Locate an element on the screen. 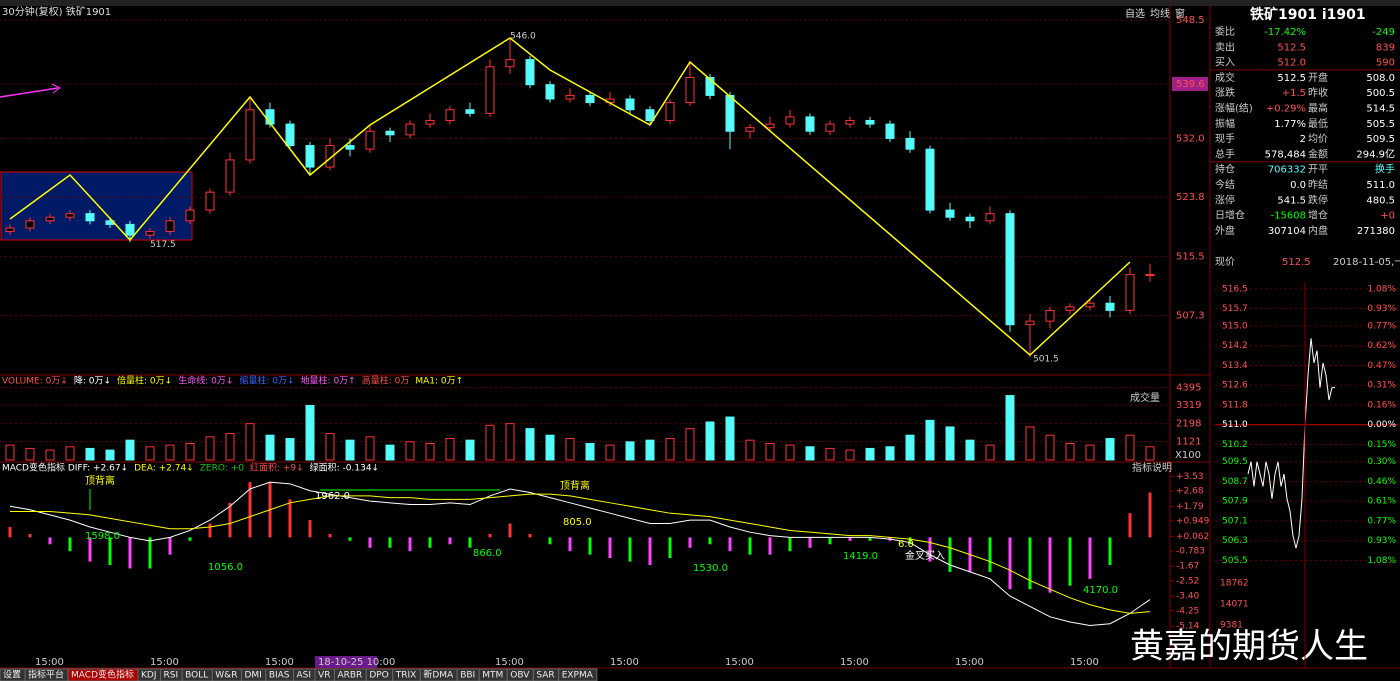 The image size is (1400, 681). quote-label: 委比 is located at coordinates (1225, 31).